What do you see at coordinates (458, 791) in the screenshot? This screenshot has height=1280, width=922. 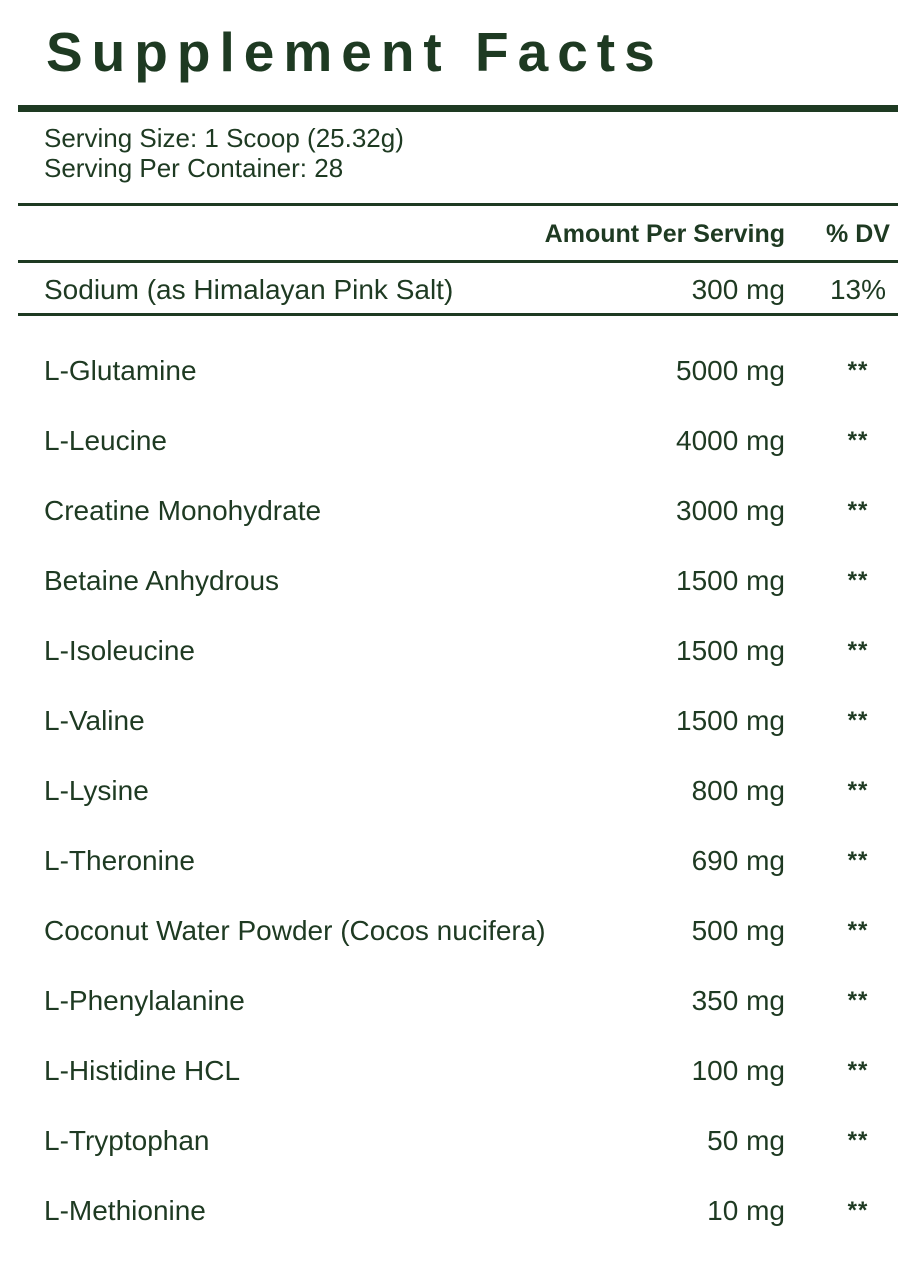 I see `table-row: L-Lysine 800 mg **` at bounding box center [458, 791].